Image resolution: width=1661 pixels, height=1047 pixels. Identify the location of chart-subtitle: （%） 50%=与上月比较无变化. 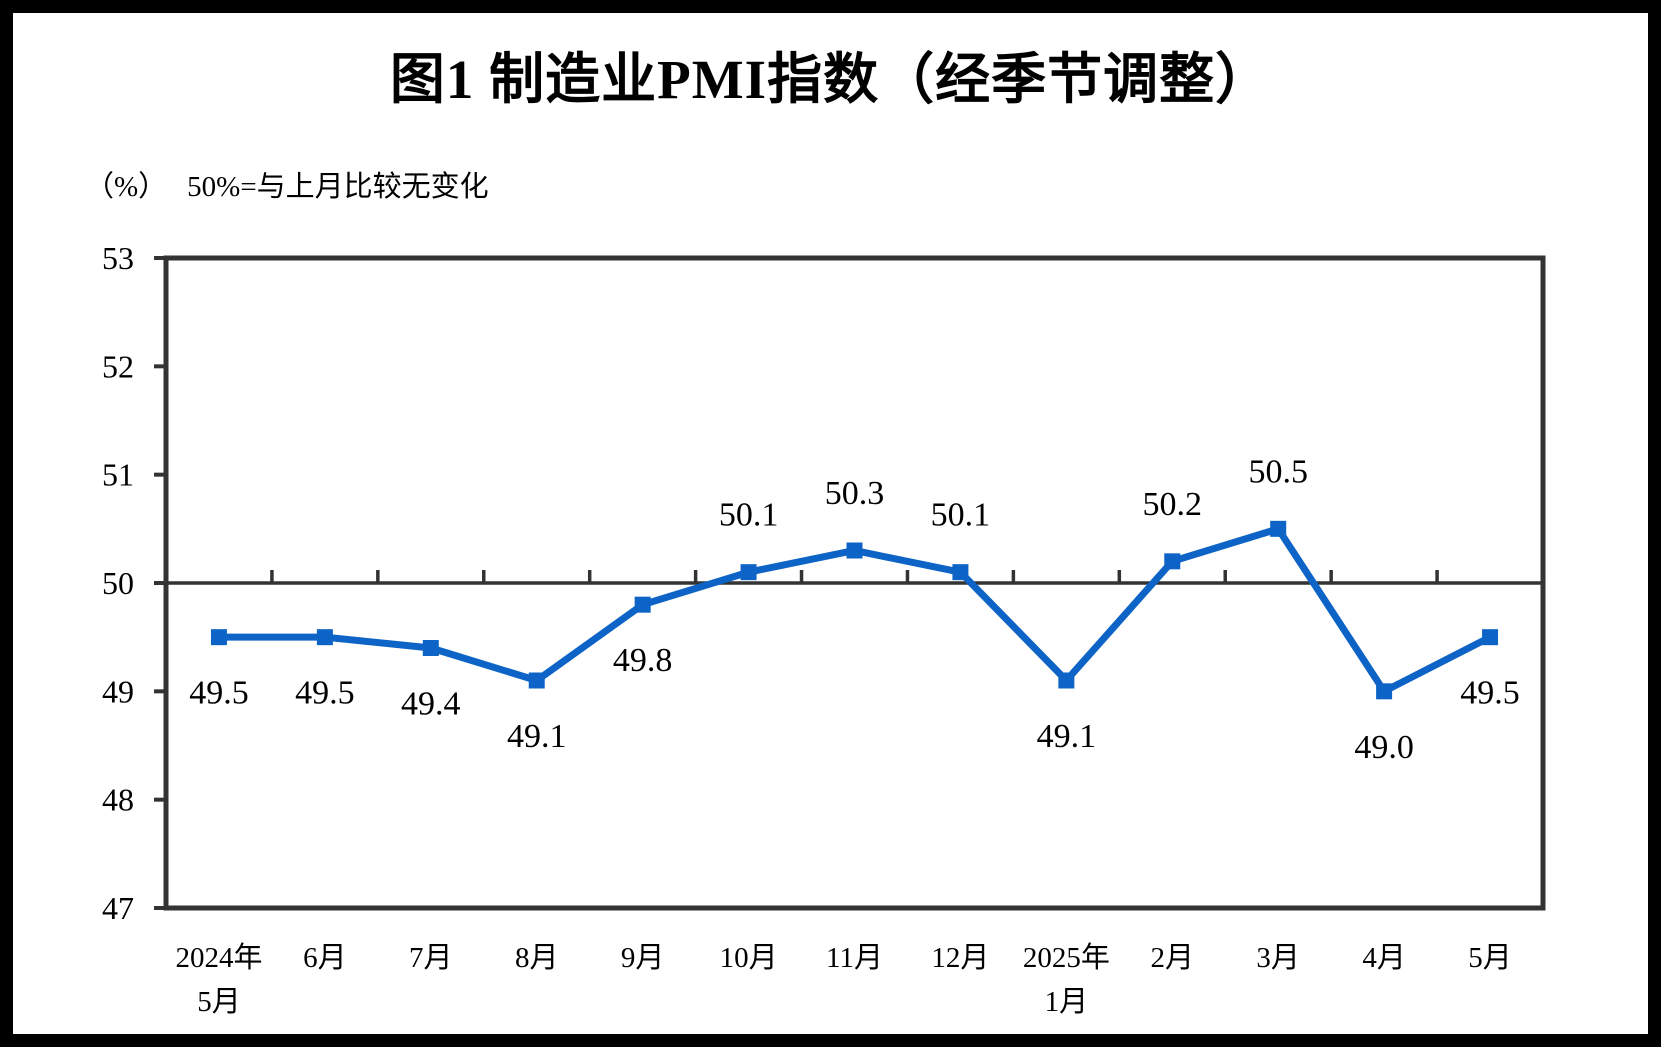
(287, 187).